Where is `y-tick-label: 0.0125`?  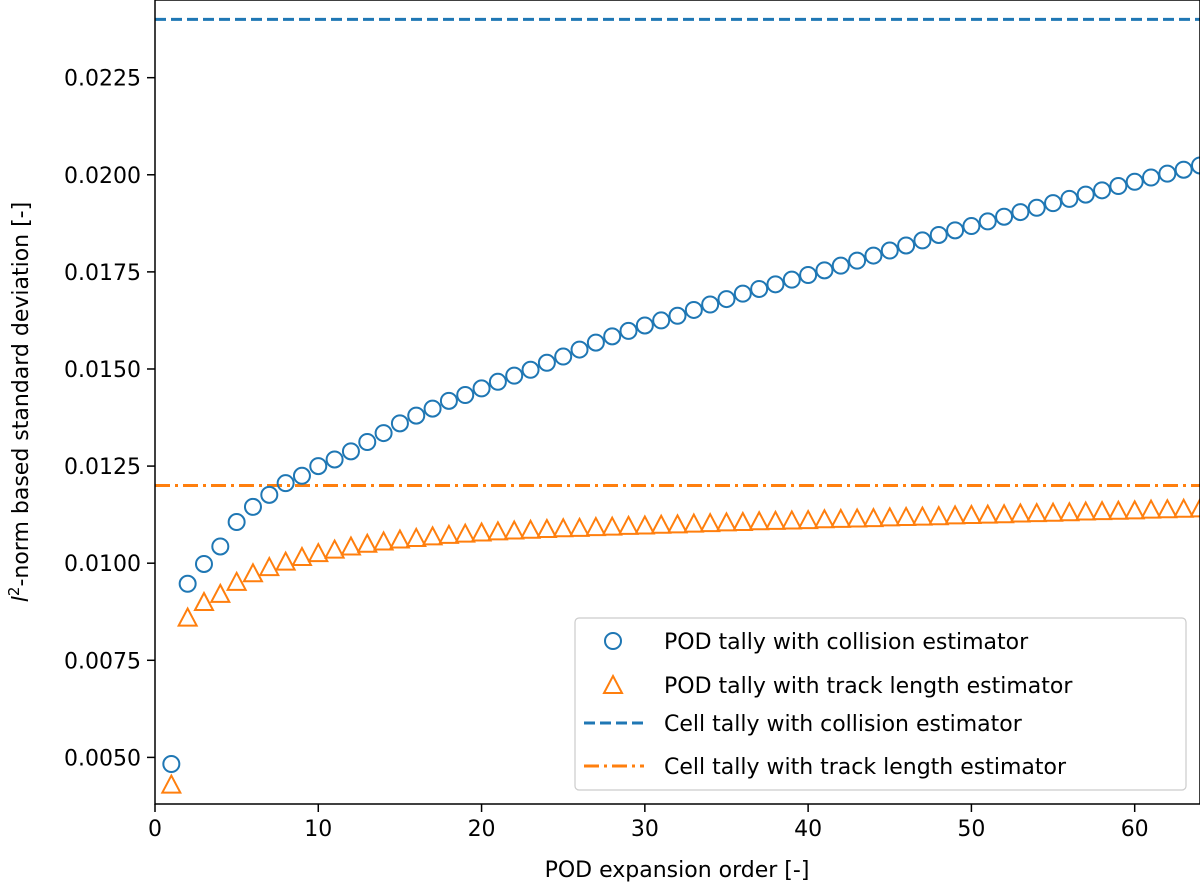
y-tick-label: 0.0125 is located at coordinates (102, 467).